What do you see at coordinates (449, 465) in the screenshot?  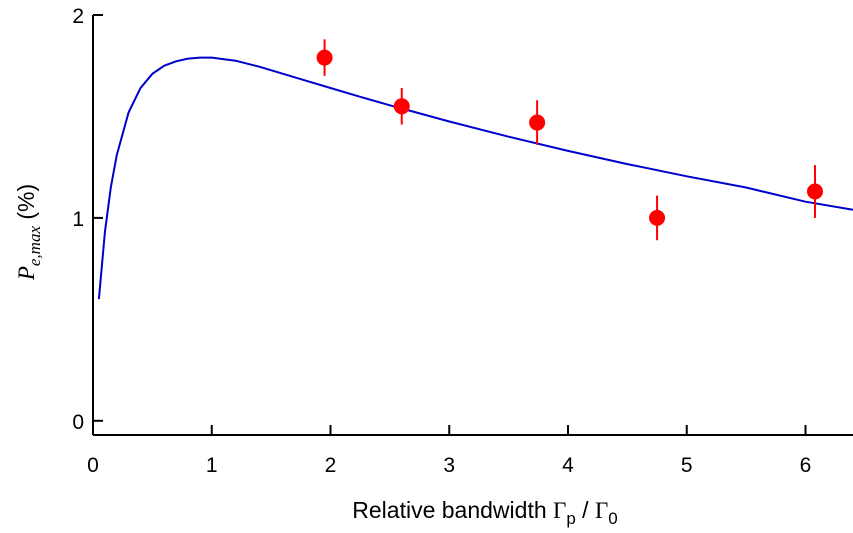 I see `x-tick-label: 3` at bounding box center [449, 465].